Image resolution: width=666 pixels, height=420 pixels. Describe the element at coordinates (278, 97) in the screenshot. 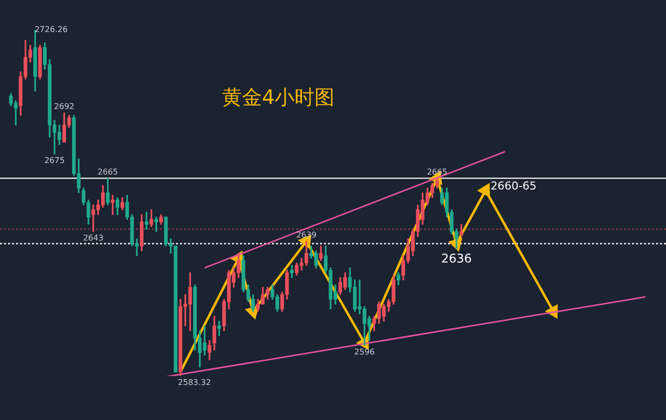

I see `text: 黄金4小时图` at that location.